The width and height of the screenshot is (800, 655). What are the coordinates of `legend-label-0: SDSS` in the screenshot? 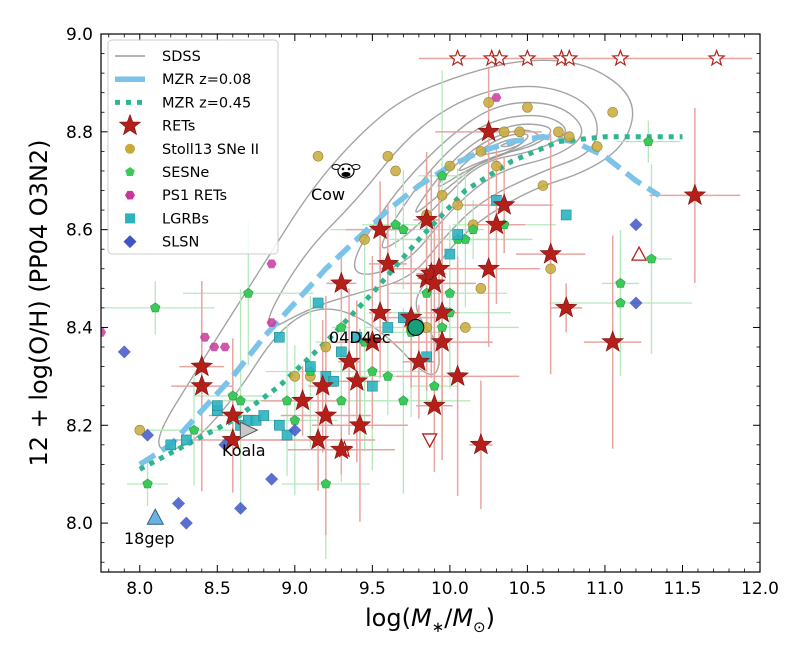 It's located at (181, 57).